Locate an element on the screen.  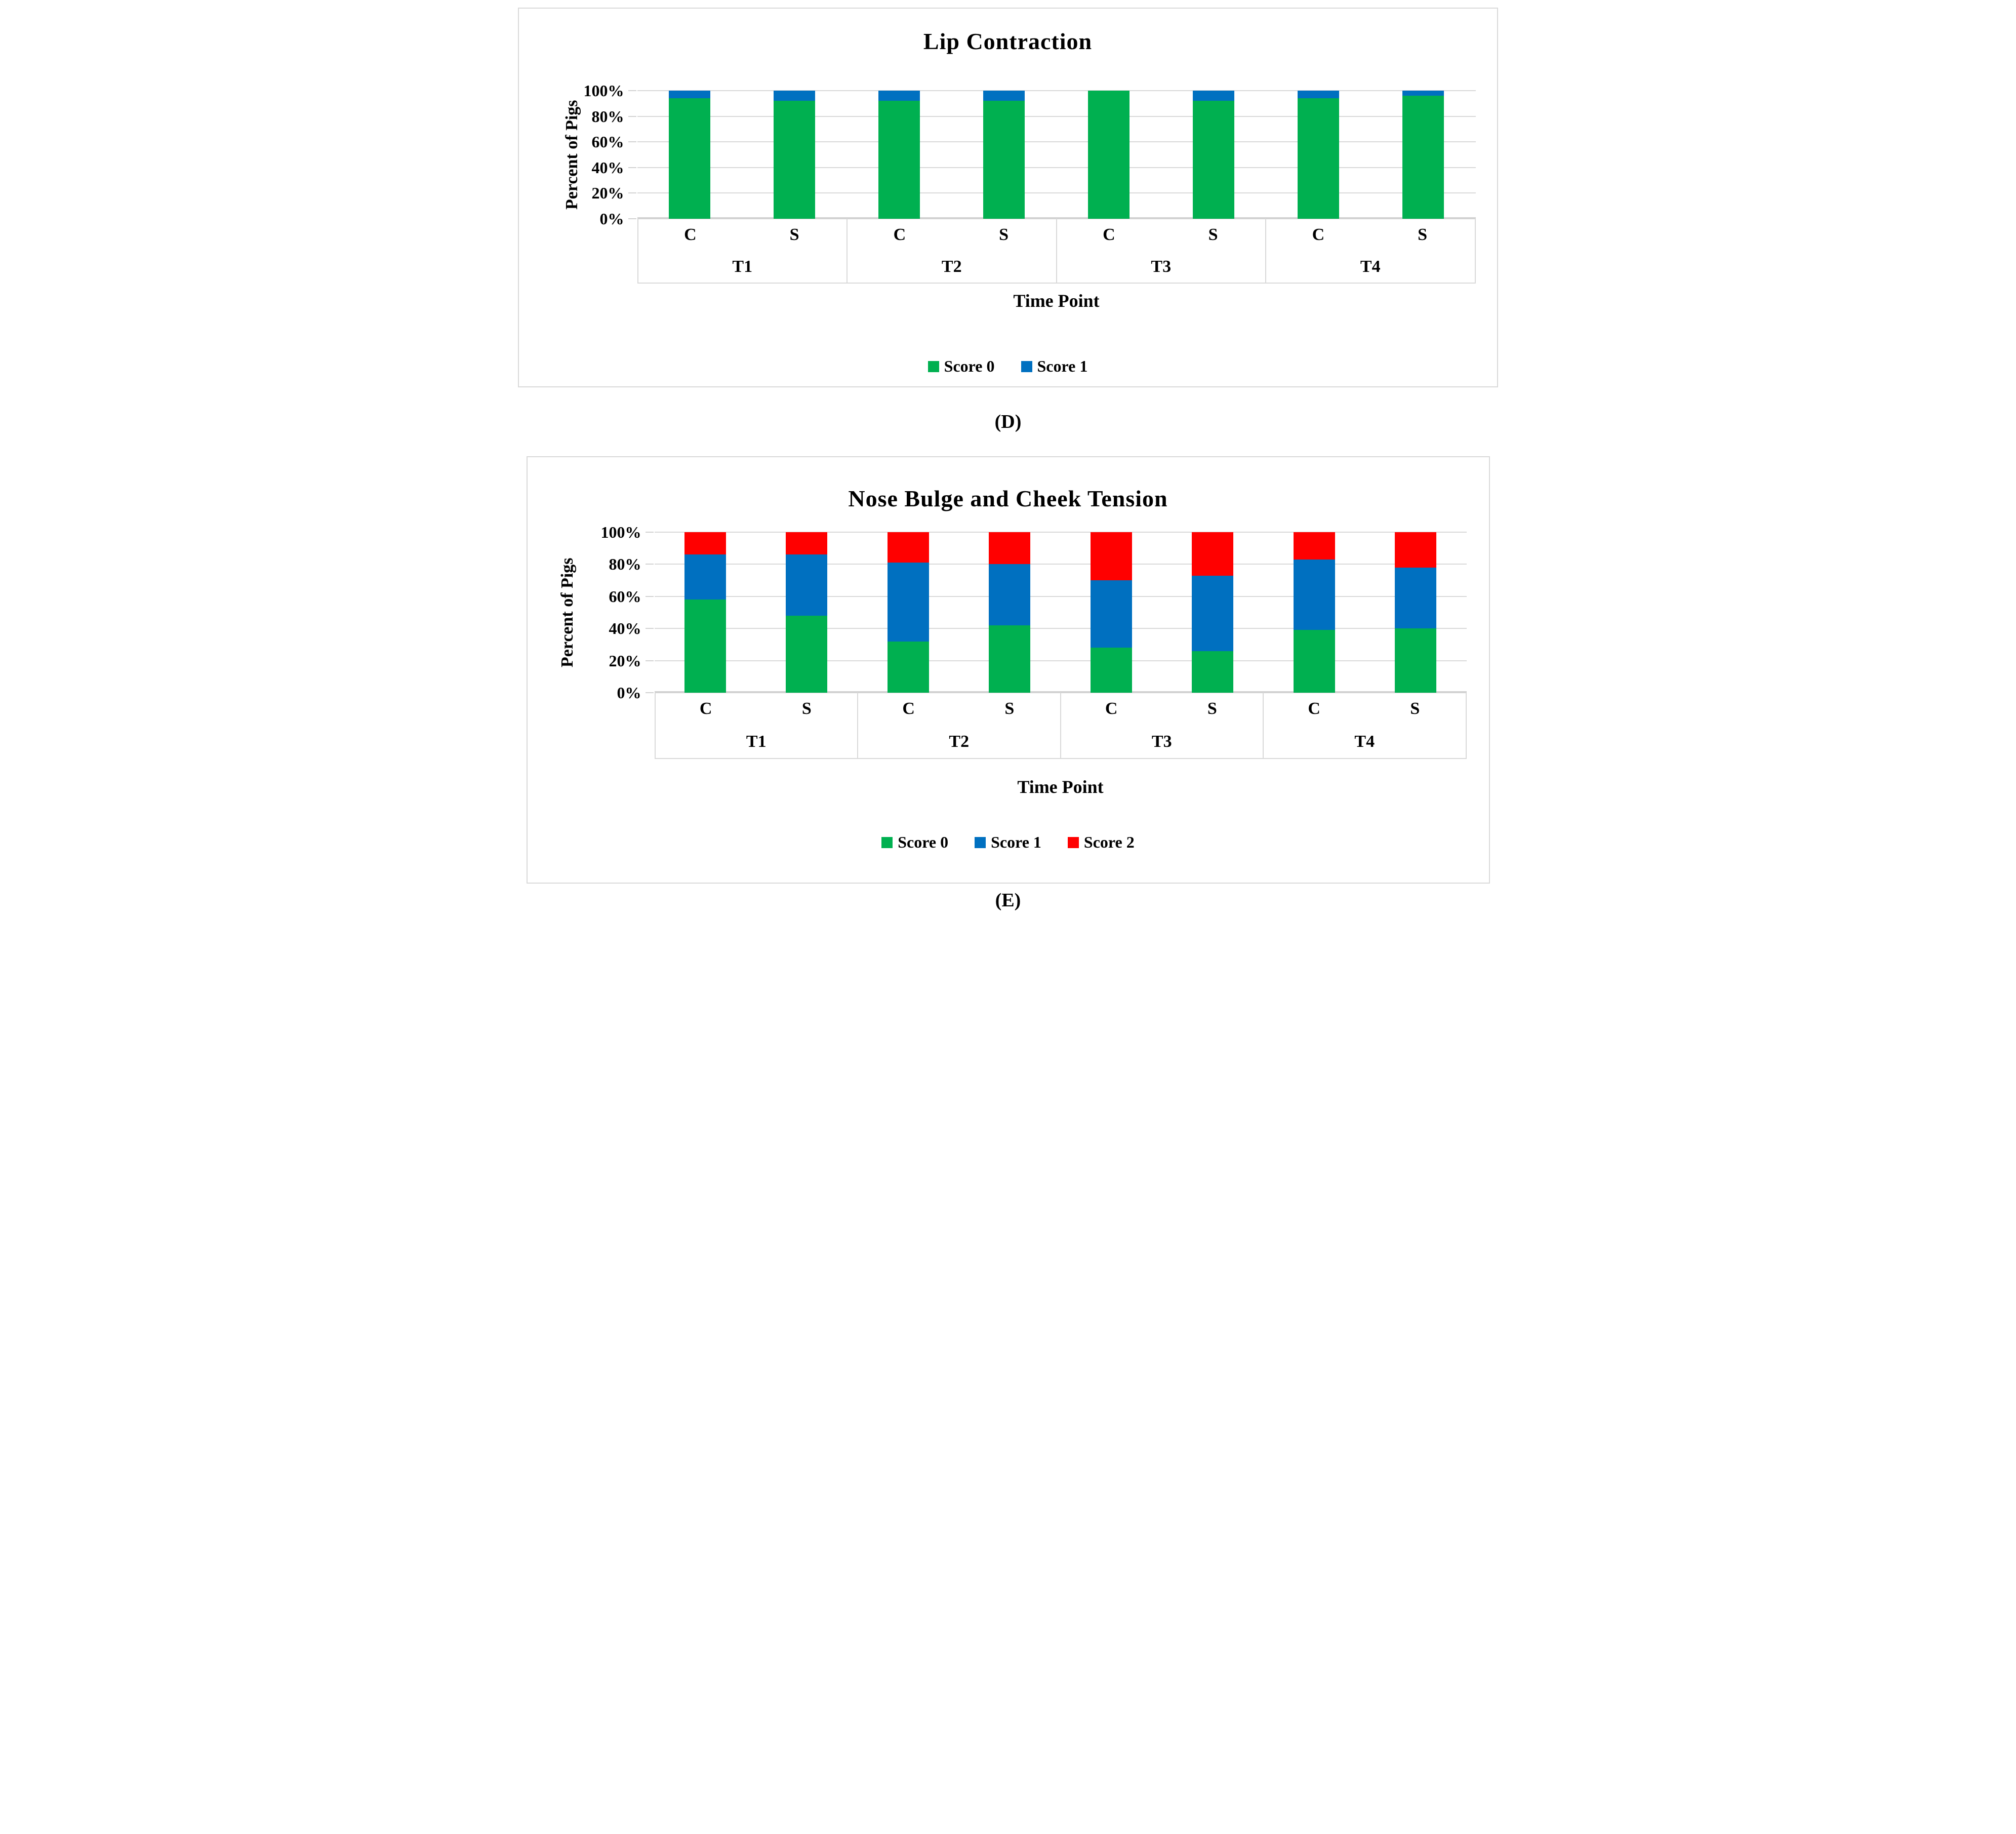
category-group-T3: C S T3 is located at coordinates (1163, 725).